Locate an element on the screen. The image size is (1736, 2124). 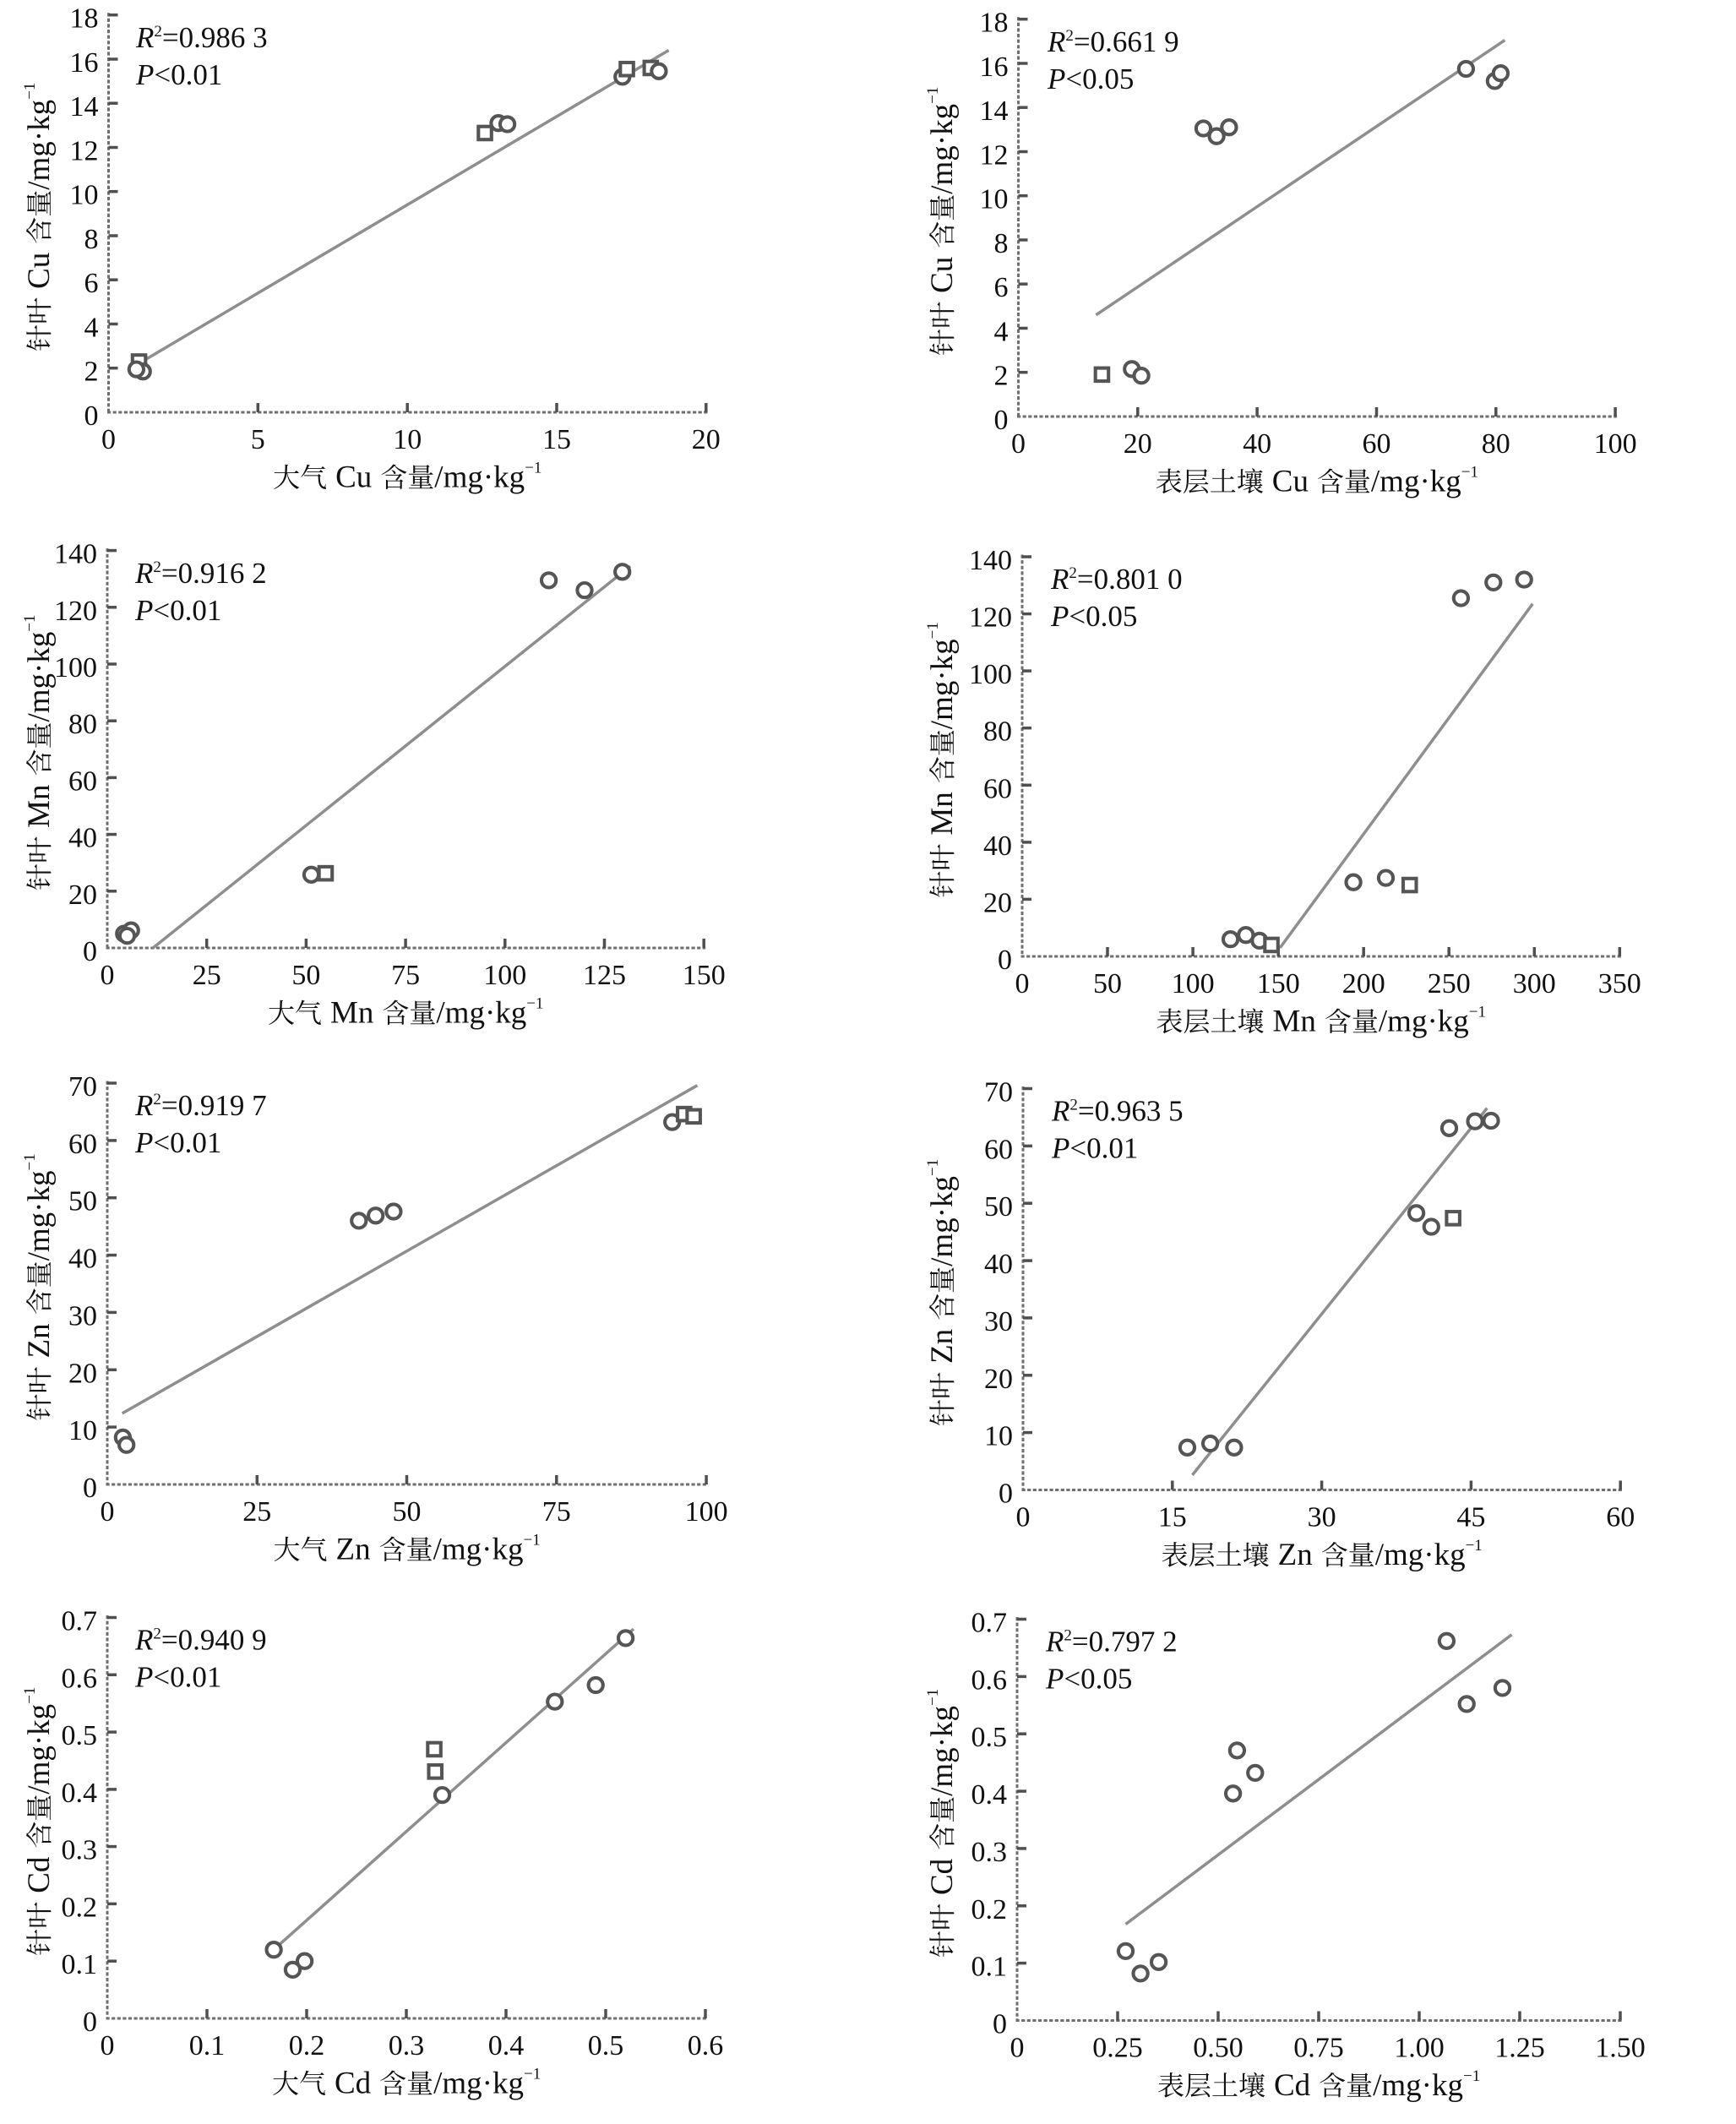
svg-text: R2=0.916 2 is located at coordinates (200, 573).